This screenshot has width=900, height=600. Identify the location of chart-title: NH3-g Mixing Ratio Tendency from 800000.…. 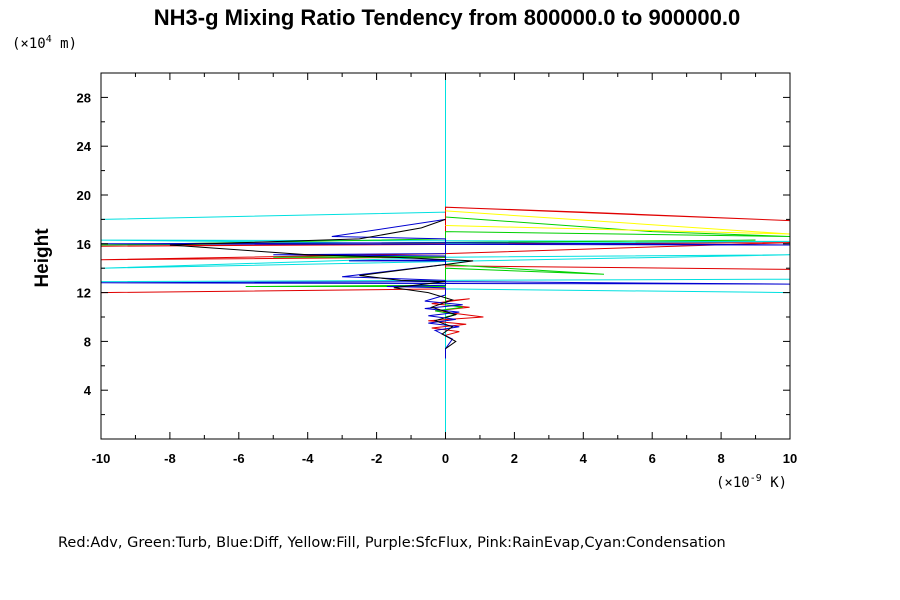
(447, 17).